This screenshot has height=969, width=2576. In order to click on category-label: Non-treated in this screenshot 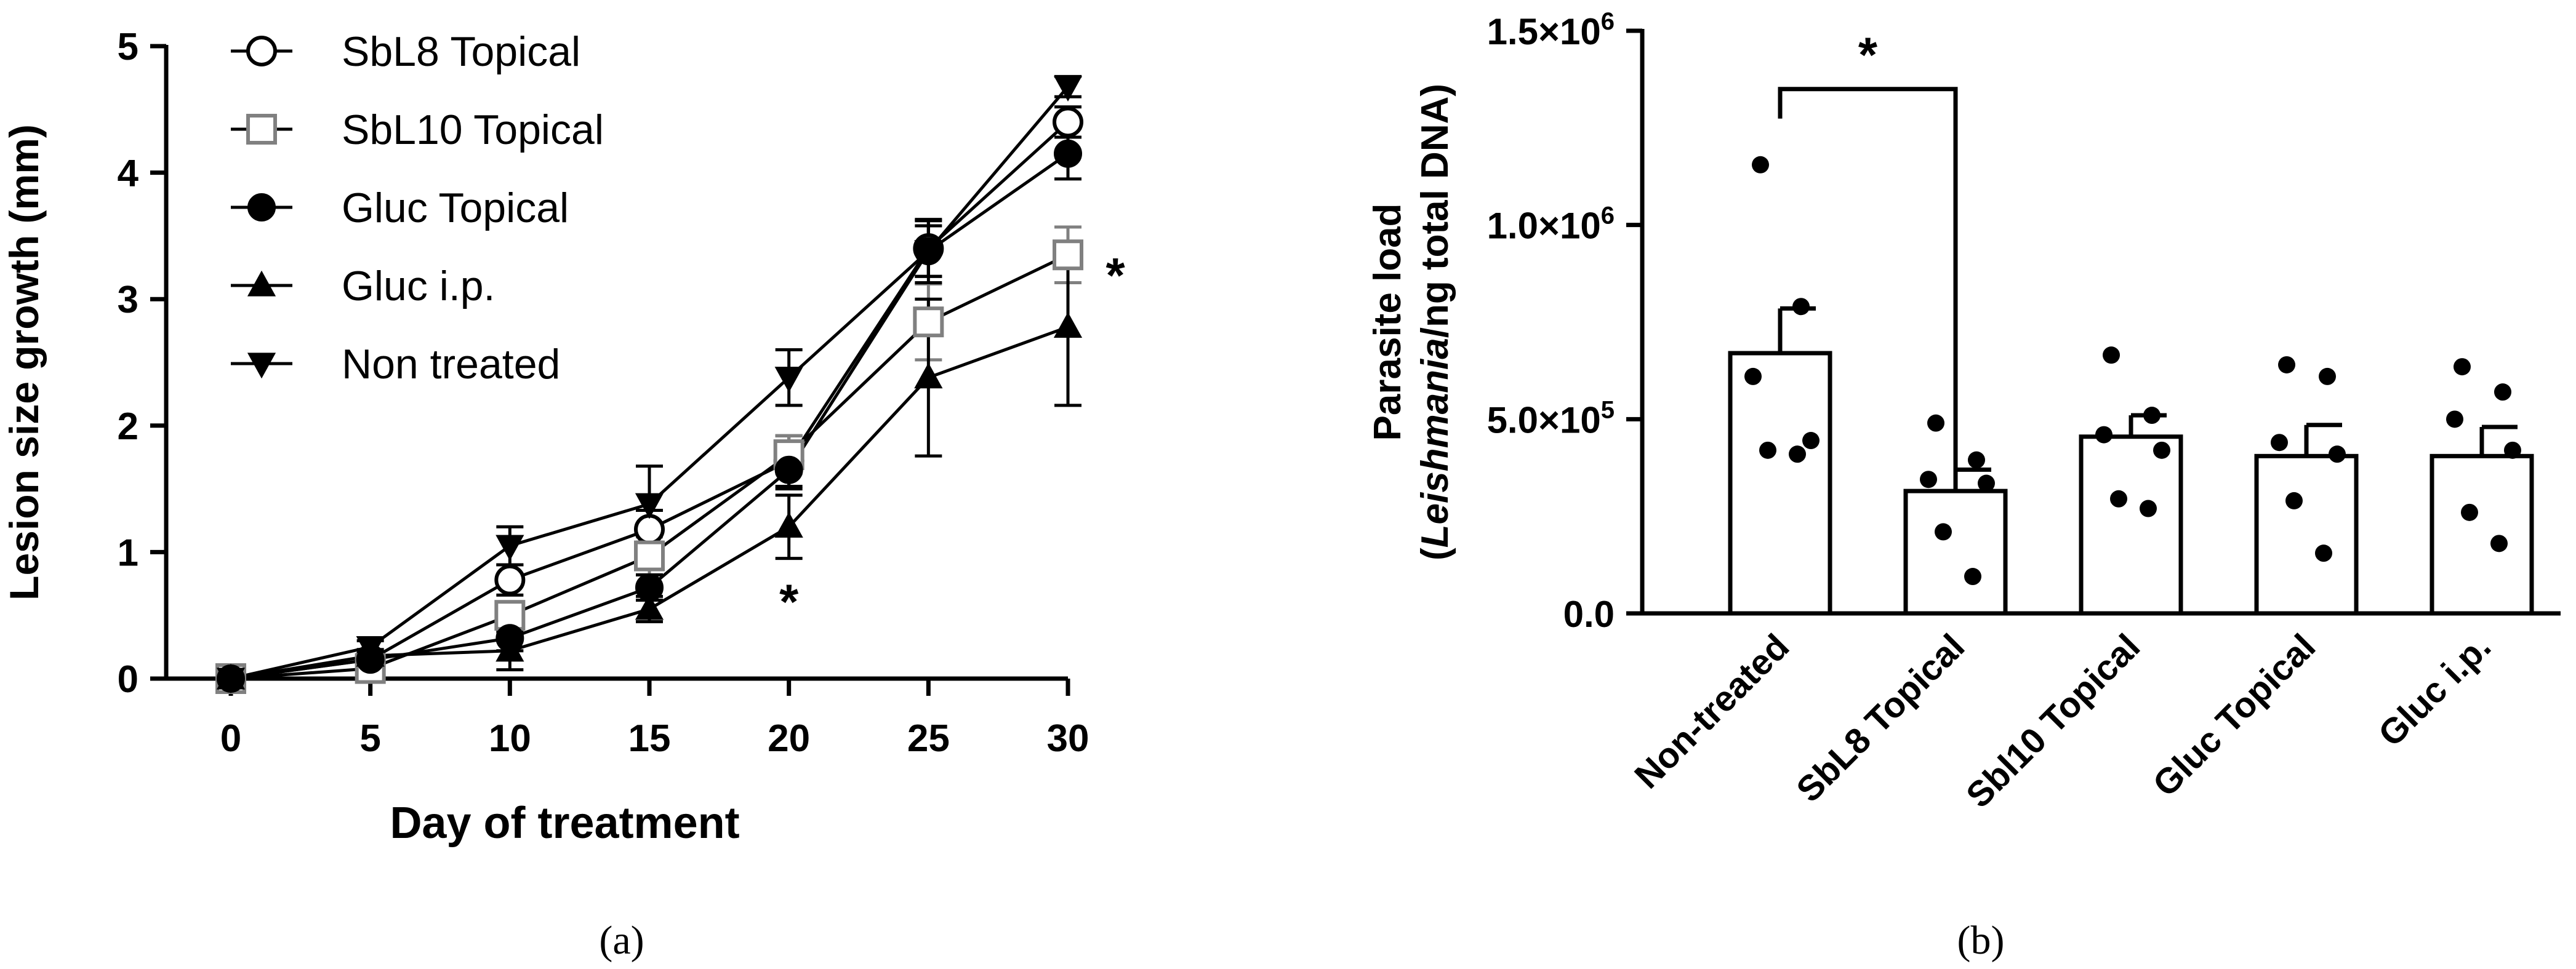, I will do `click(1712, 711)`.